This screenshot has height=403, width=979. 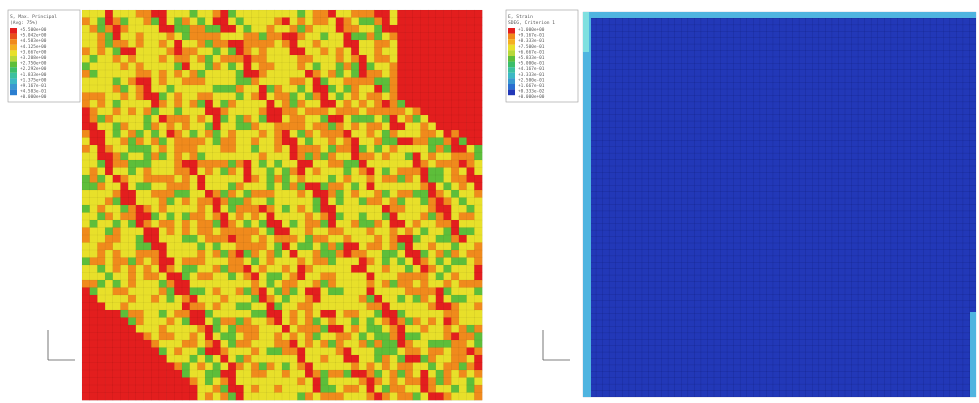 What do you see at coordinates (531, 47) in the screenshot?
I see `legend-level: +7.500e-01` at bounding box center [531, 47].